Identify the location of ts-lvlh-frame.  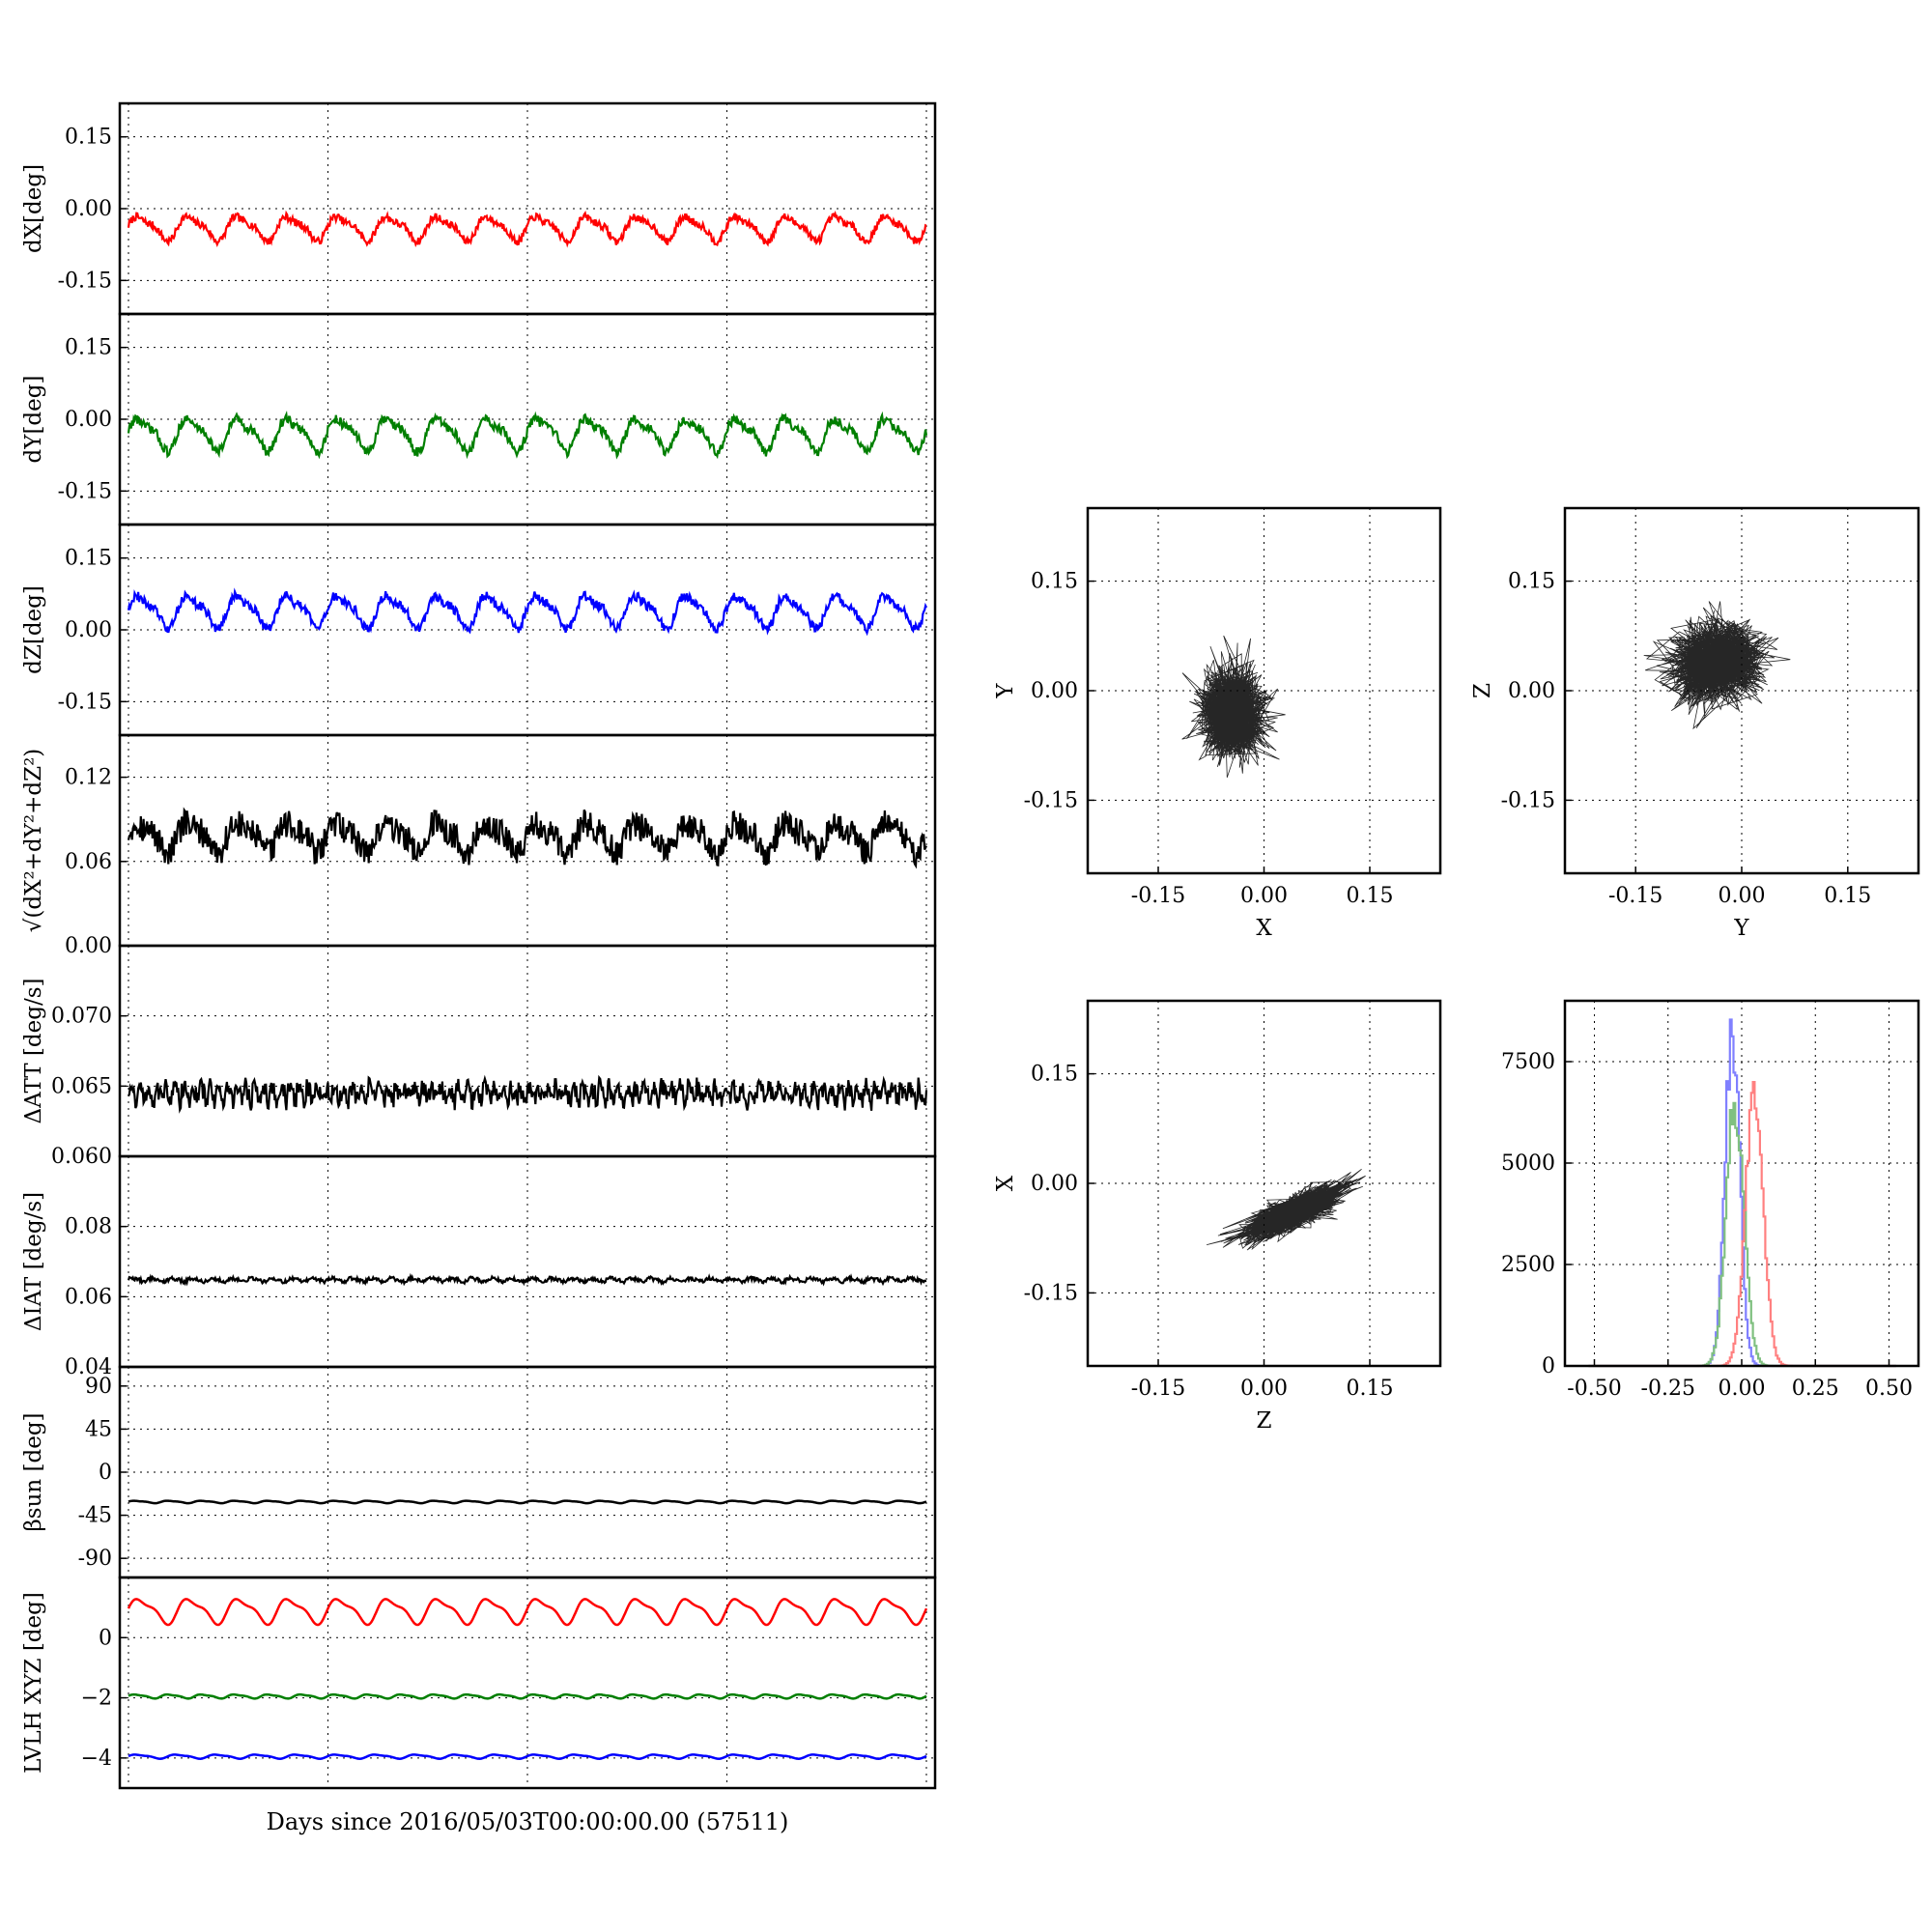
(527, 1683).